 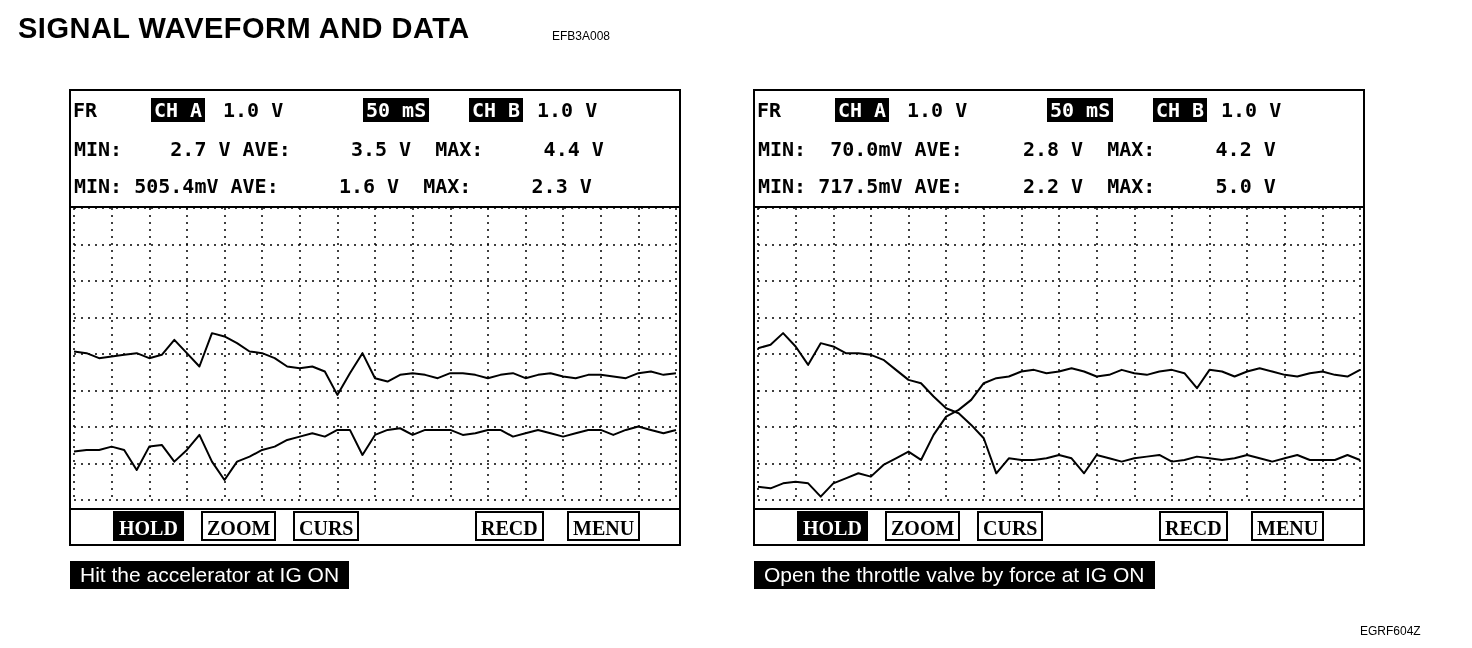 I want to click on chart-title: SIGNAL WAVEFORM AND DATA, so click(x=244, y=28).